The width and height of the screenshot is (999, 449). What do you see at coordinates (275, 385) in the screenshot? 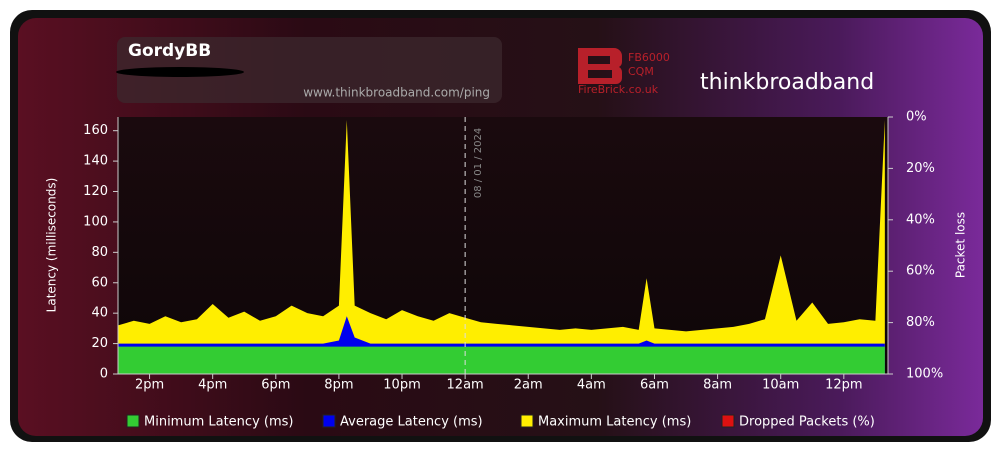
I see `x-tick-label: 6pm` at bounding box center [275, 385].